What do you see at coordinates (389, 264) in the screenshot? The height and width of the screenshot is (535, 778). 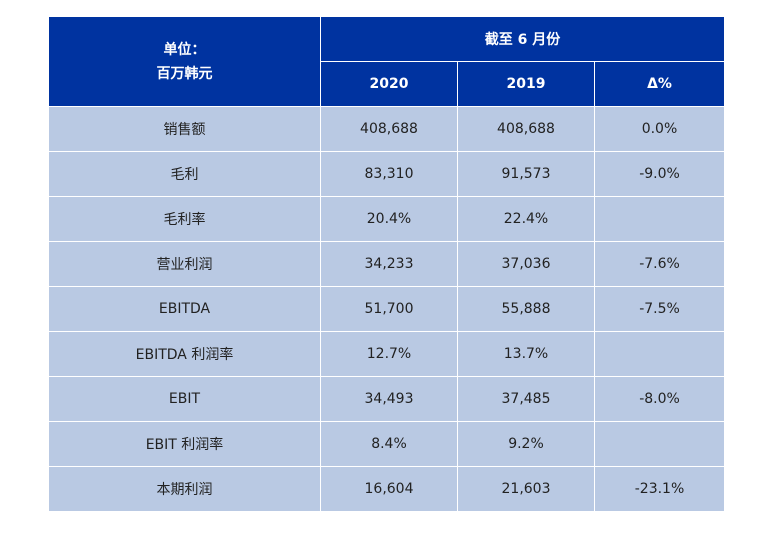 I see `value-2020: 34,233` at bounding box center [389, 264].